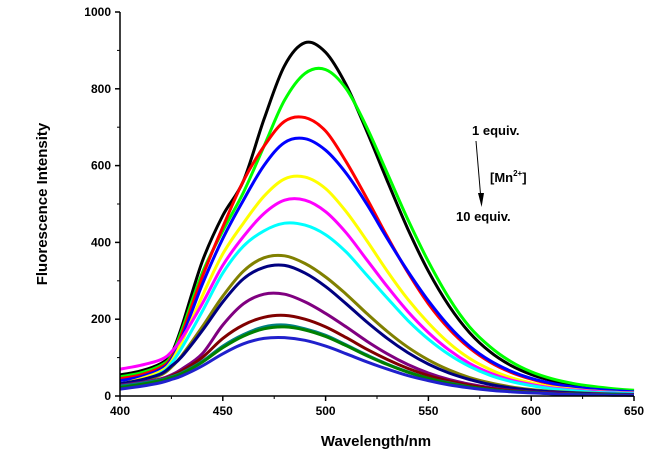  What do you see at coordinates (101, 319) in the screenshot?
I see `y-tick-label: 200` at bounding box center [101, 319].